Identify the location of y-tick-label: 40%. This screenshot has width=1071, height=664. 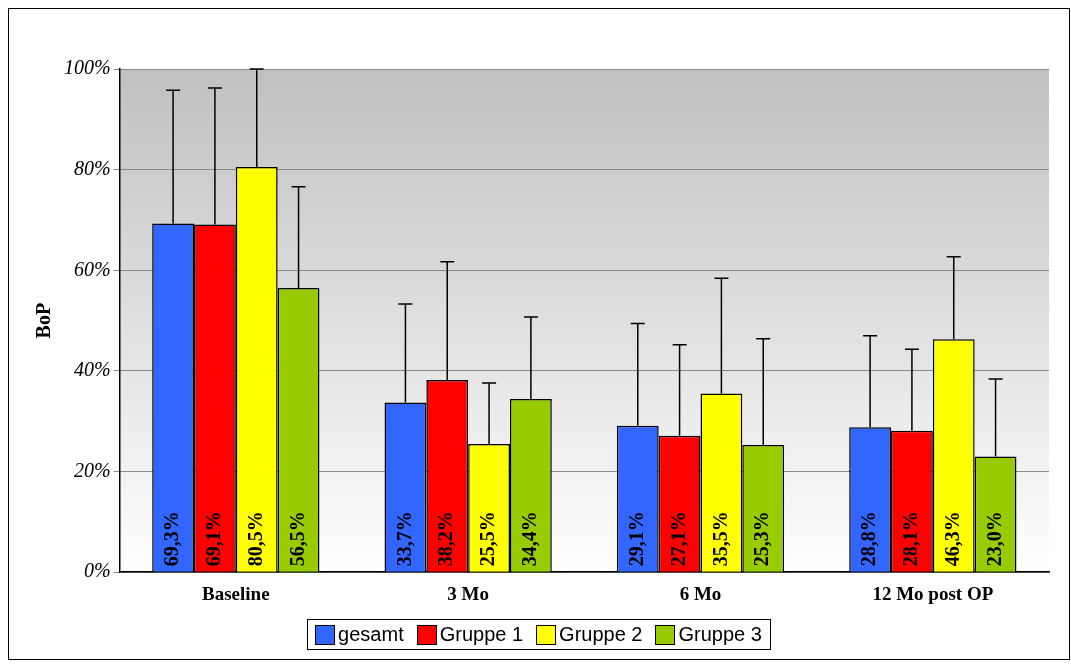
(92, 369).